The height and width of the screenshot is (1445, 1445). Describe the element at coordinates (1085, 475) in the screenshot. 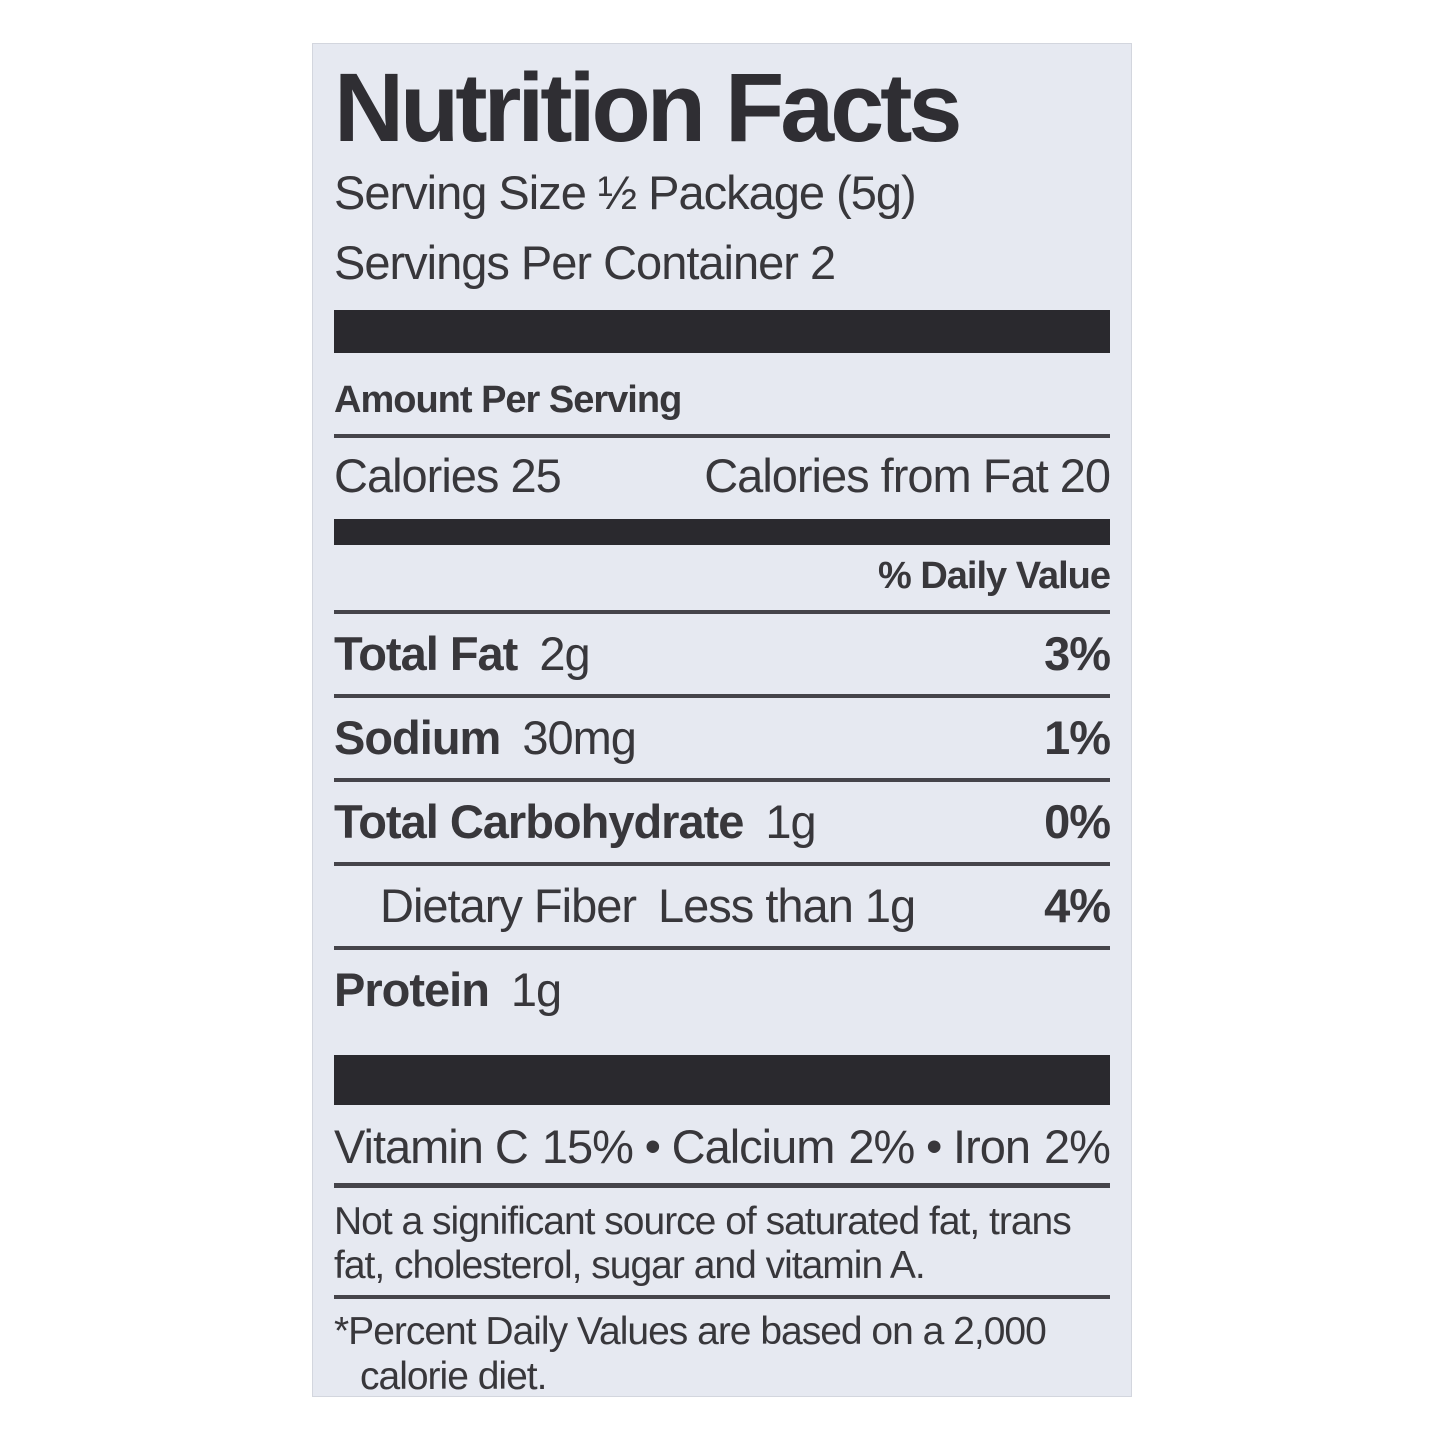

I see `calories-from-fat-value: 20` at that location.